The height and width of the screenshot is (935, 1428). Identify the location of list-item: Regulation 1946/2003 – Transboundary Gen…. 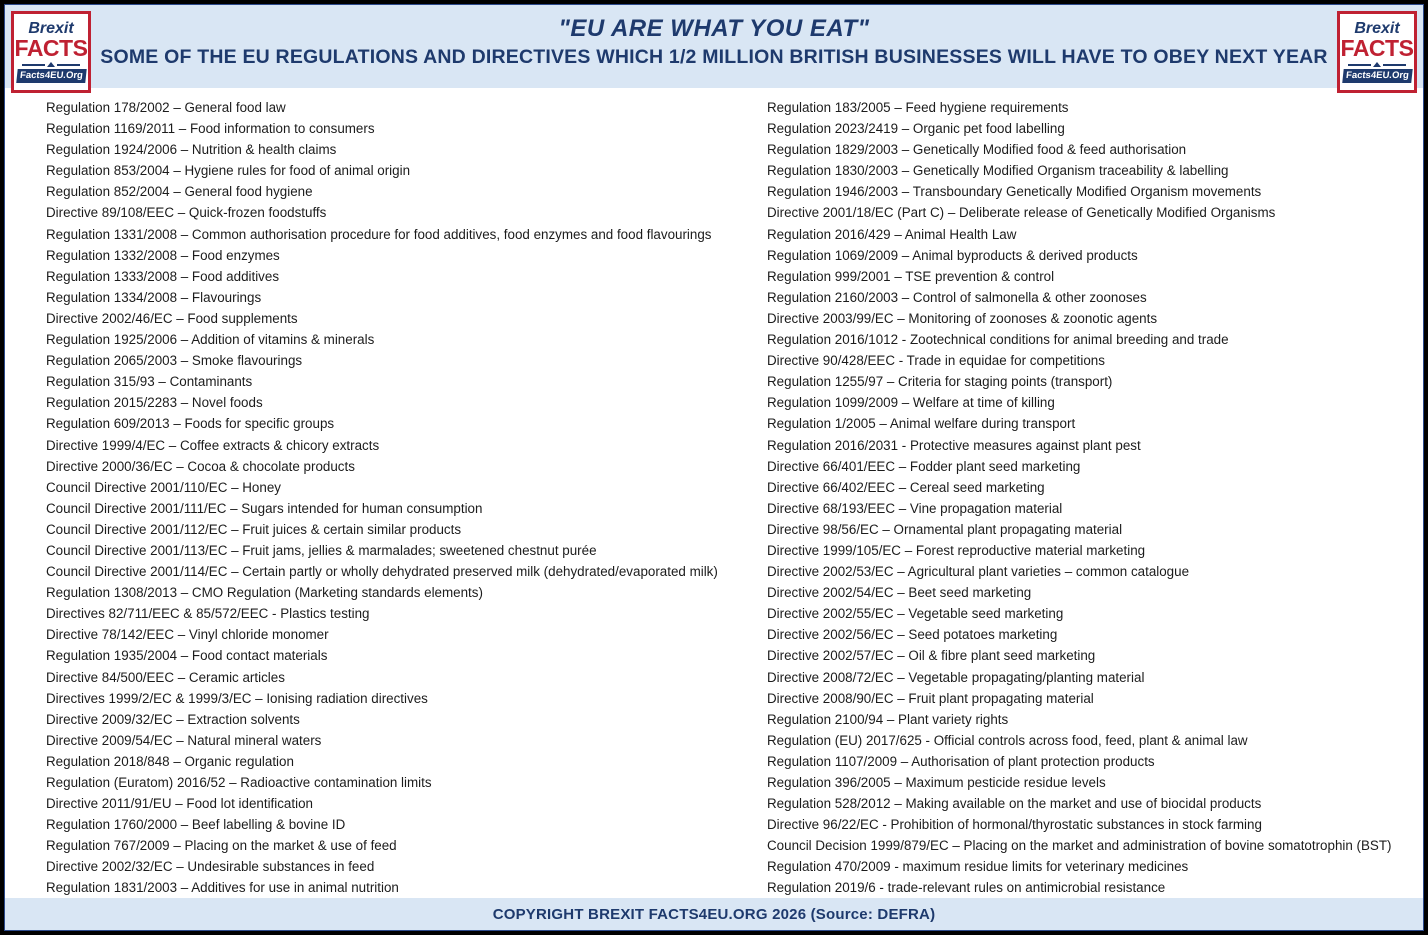
(1014, 192).